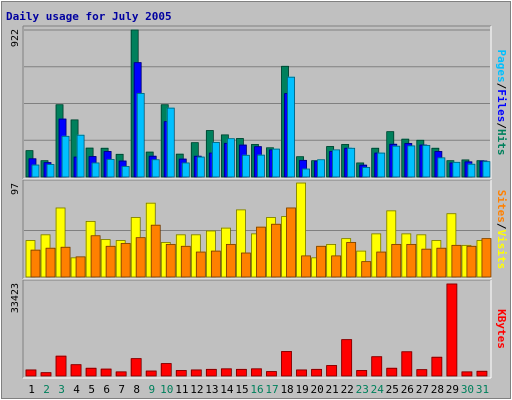 This screenshot has width=512, height=400. I want to click on x-label-day-2: 2, so click(46, 389).